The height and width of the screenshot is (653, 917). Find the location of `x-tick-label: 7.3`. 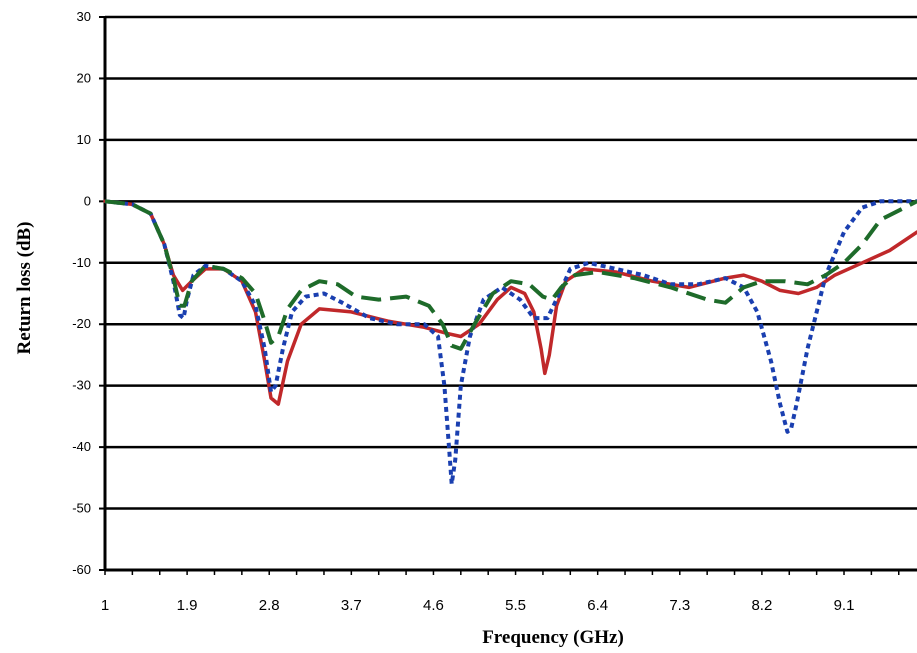

x-tick-label: 7.3 is located at coordinates (679, 605).